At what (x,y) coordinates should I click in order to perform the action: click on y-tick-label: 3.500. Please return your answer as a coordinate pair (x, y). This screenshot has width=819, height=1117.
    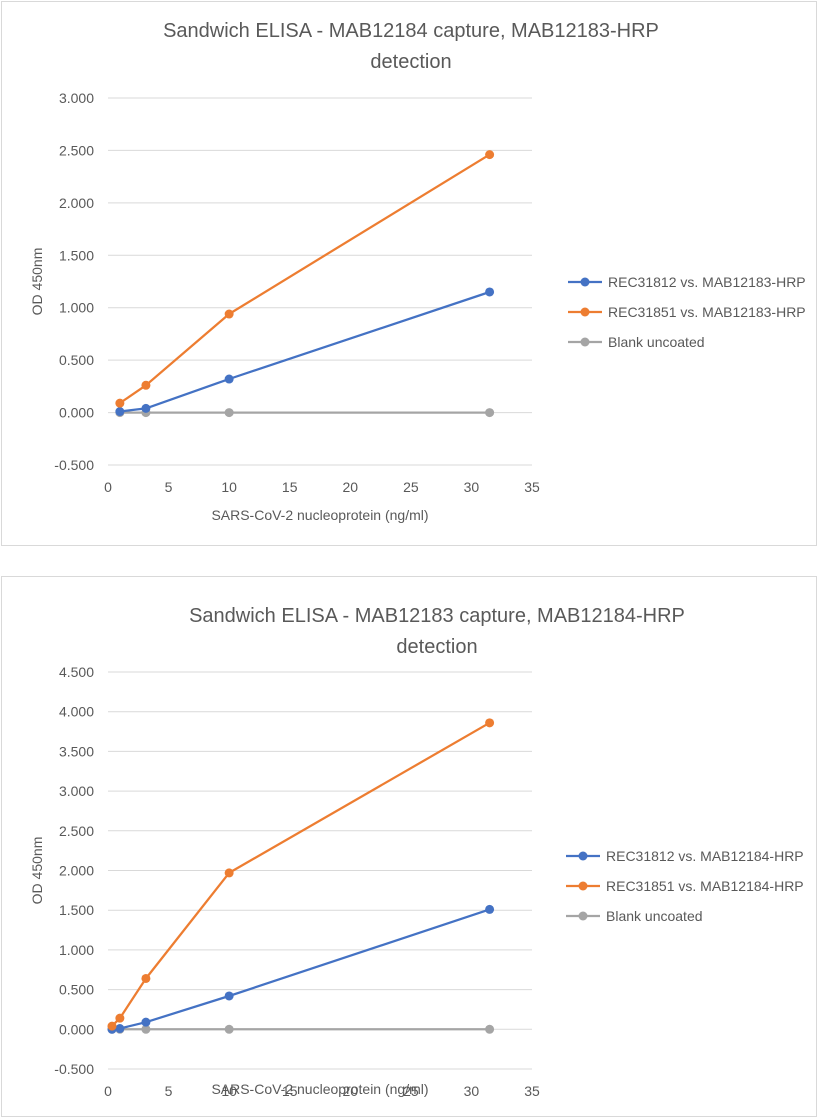
    Looking at the image, I should click on (76, 751).